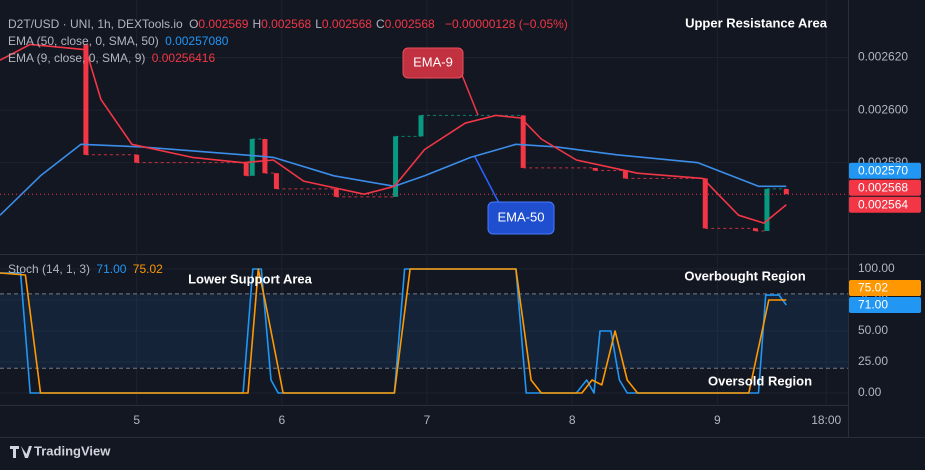  Describe the element at coordinates (873, 305) in the screenshot. I see `price-tag-label: 71.00` at that location.